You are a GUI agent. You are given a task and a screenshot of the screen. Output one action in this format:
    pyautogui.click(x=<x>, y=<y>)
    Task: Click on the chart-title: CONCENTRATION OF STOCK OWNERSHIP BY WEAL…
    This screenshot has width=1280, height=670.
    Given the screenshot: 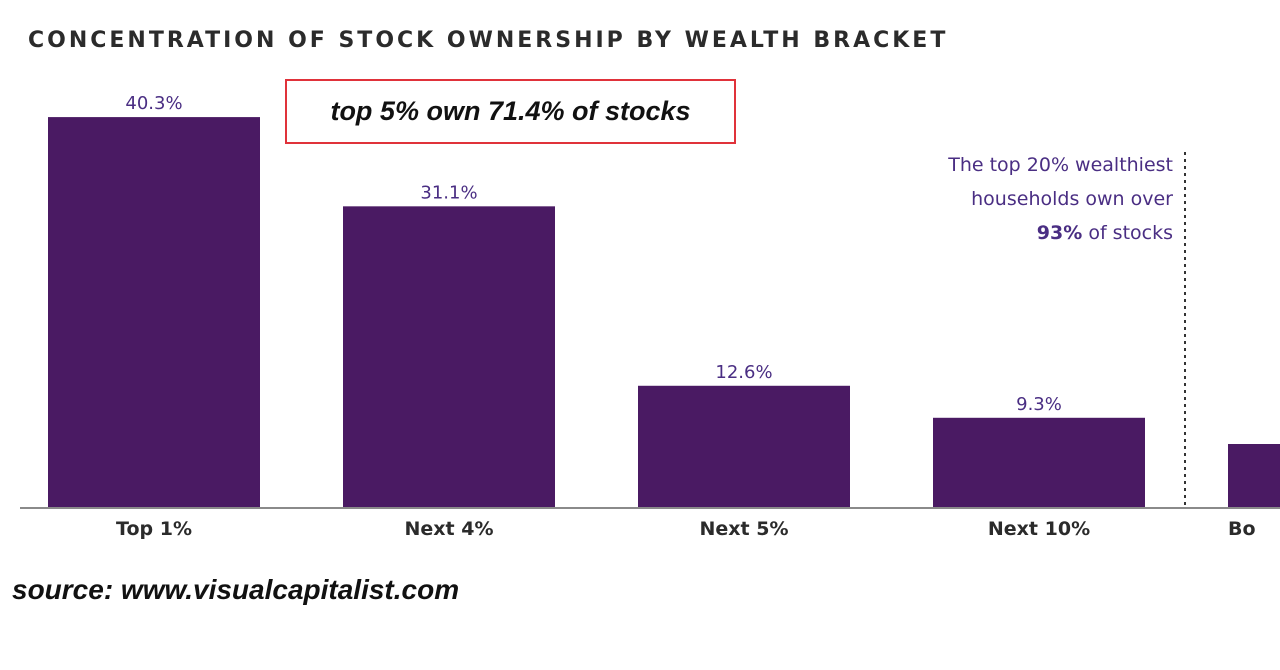 What is the action you would take?
    pyautogui.click(x=488, y=40)
    